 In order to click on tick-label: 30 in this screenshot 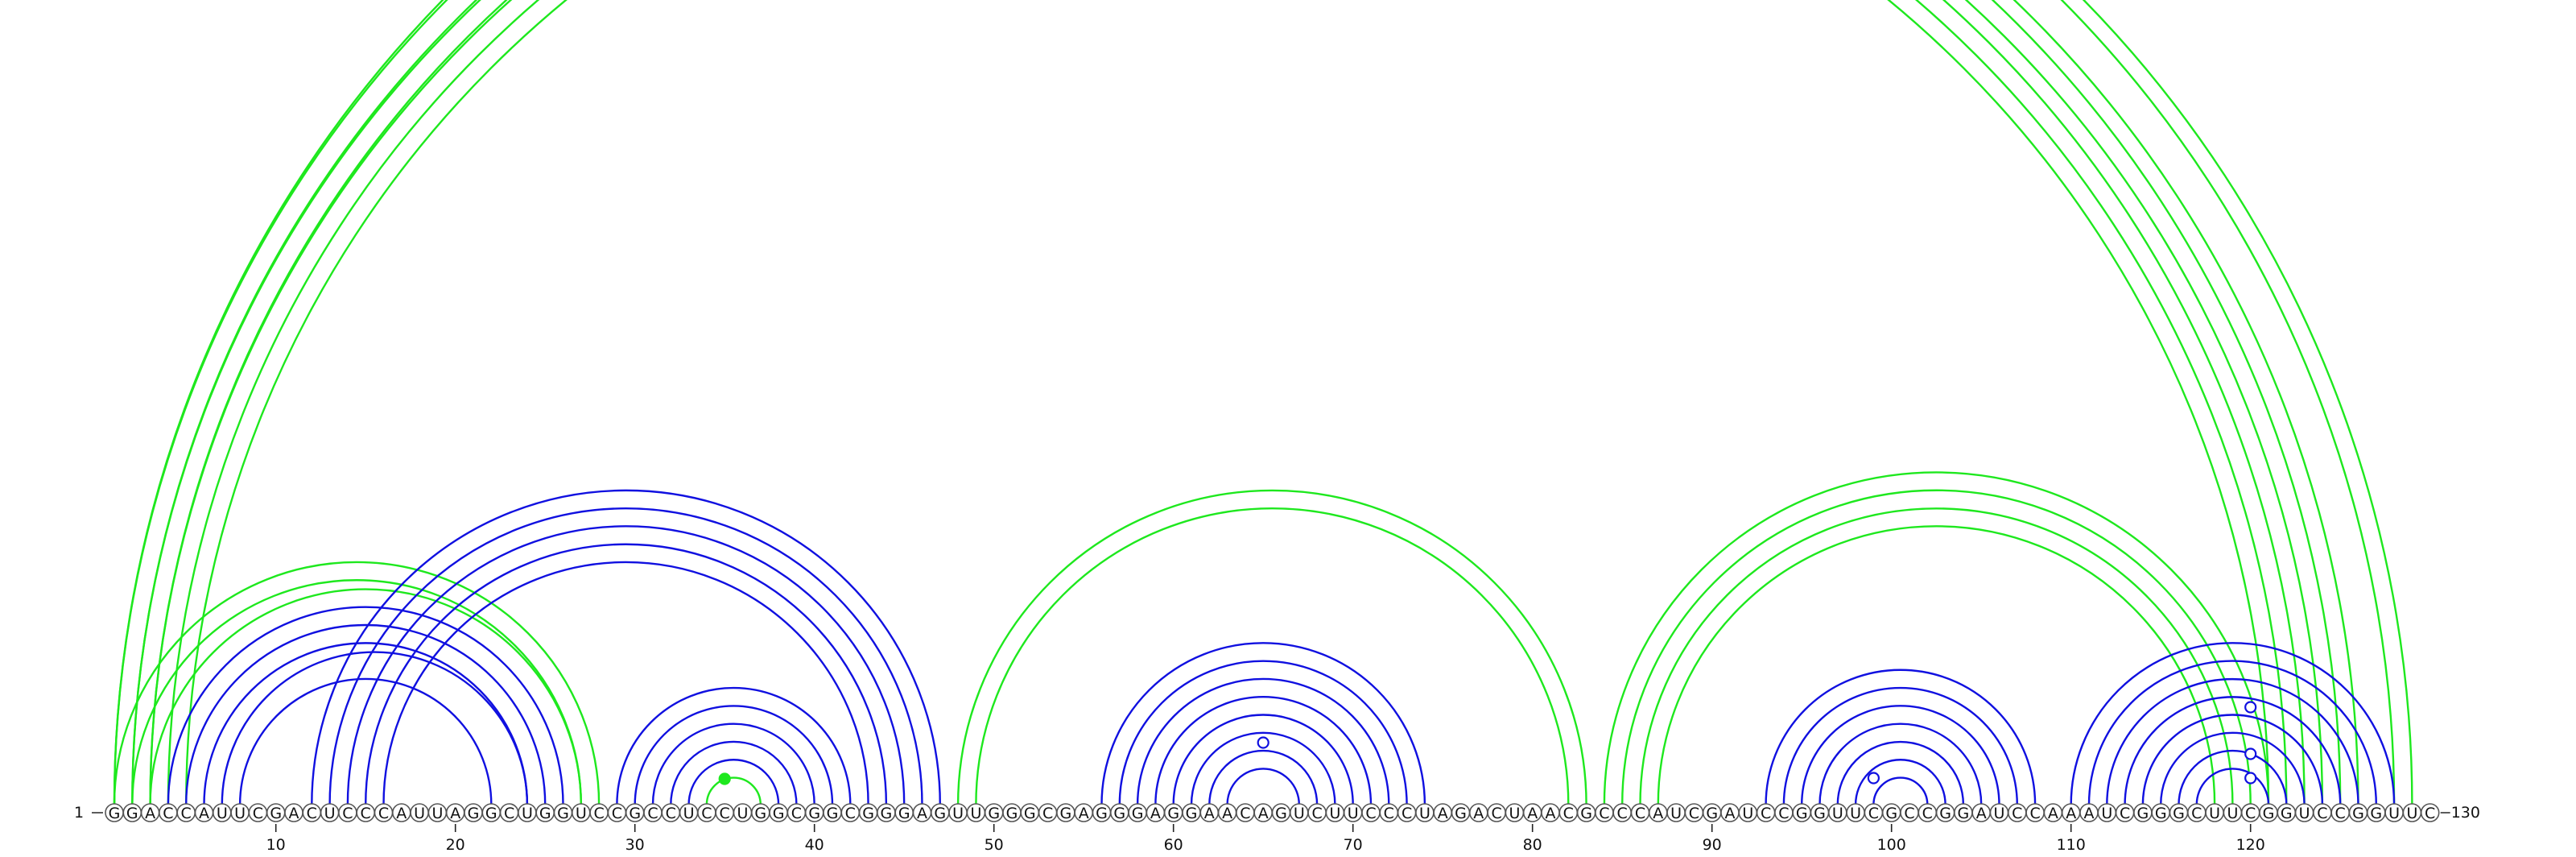, I will do `click(635, 845)`.